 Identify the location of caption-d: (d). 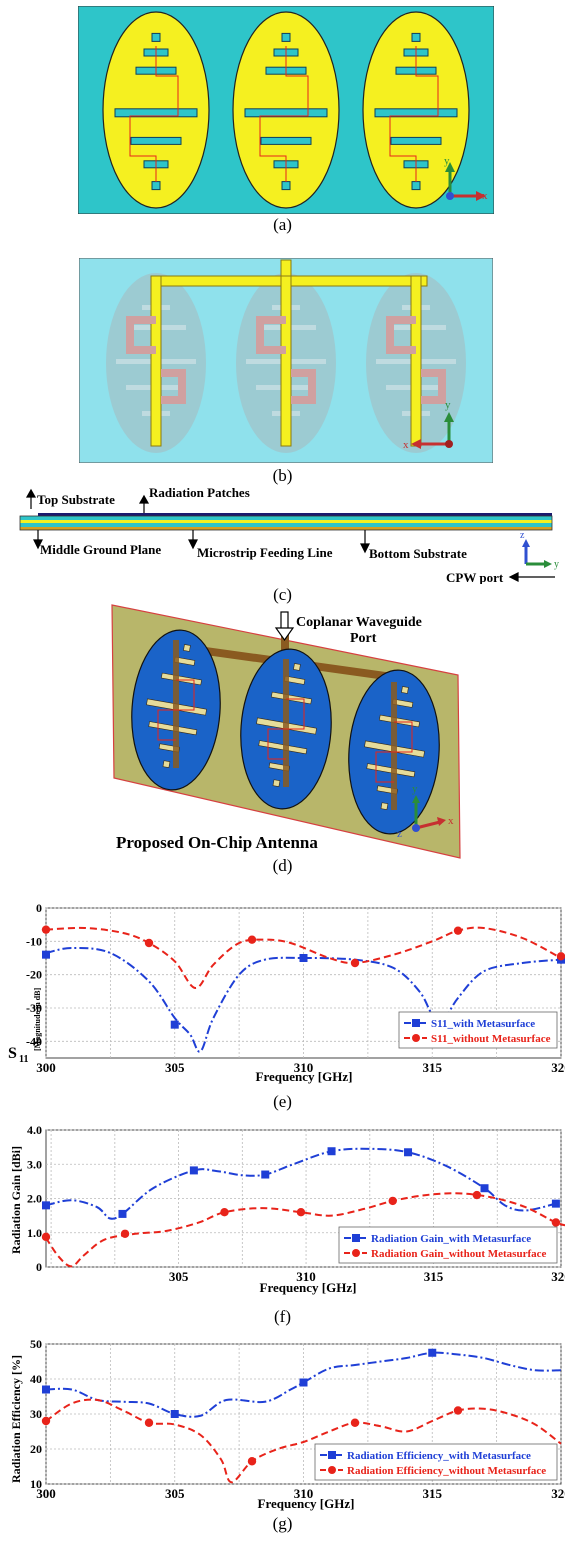
(282, 865).